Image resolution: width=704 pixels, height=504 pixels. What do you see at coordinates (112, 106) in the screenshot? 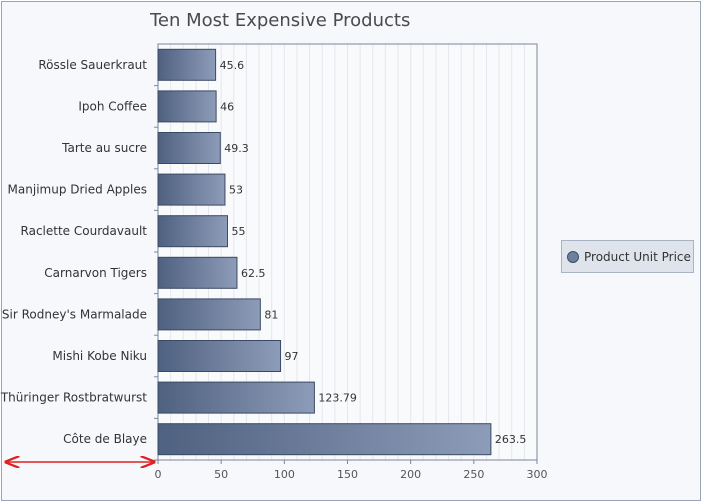
I see `category-label: Ipoh Coffee` at bounding box center [112, 106].